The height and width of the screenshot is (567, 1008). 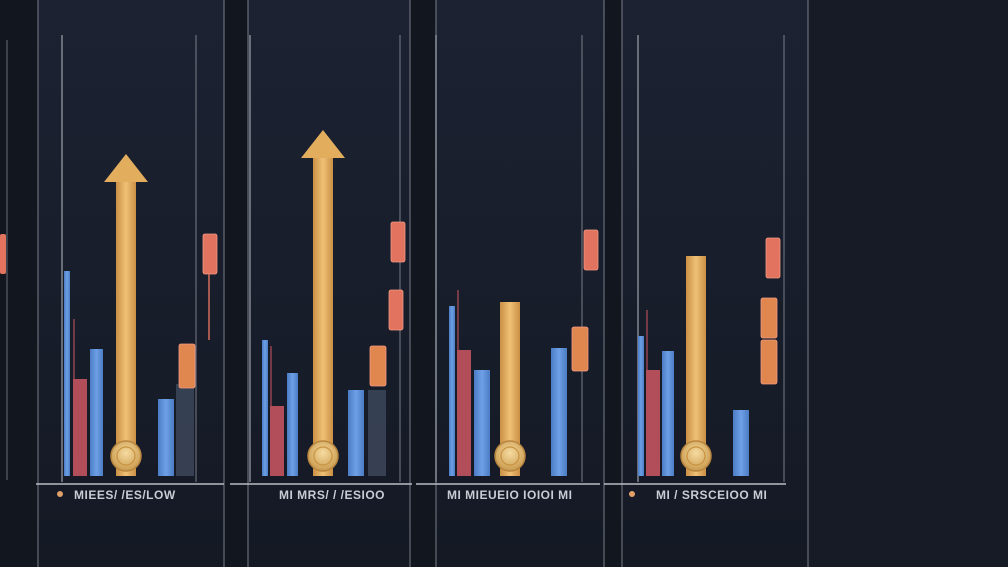 I want to click on chart-1-caption: MIEES/ /ES/LOW, so click(x=125, y=495).